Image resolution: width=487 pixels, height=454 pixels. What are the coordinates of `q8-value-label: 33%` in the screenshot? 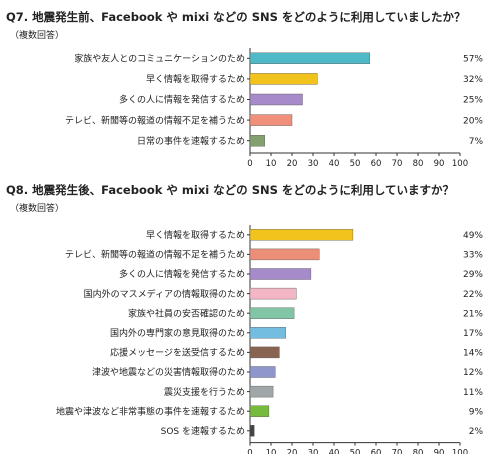 It's located at (473, 256).